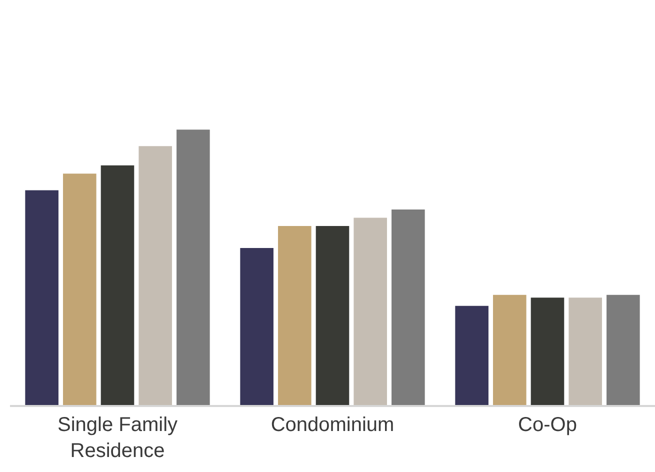 This screenshot has width=655, height=472. Describe the element at coordinates (332, 425) in the screenshot. I see `x-tick-label: Condominium` at that location.